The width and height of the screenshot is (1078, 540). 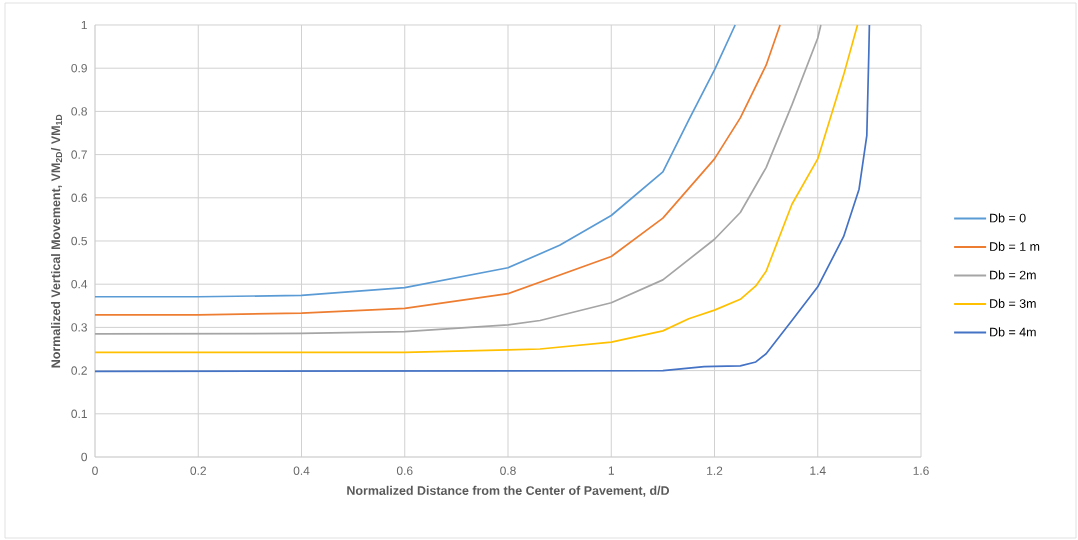 I want to click on legend-label: Db = 3m, so click(x=1013, y=303).